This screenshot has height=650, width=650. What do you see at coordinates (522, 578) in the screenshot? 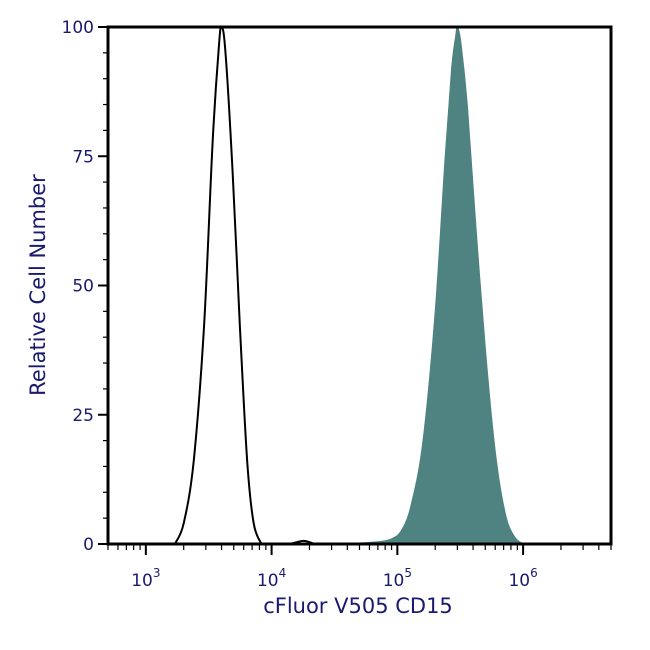
I see `x-tick-label: 10⁶` at bounding box center [522, 578].